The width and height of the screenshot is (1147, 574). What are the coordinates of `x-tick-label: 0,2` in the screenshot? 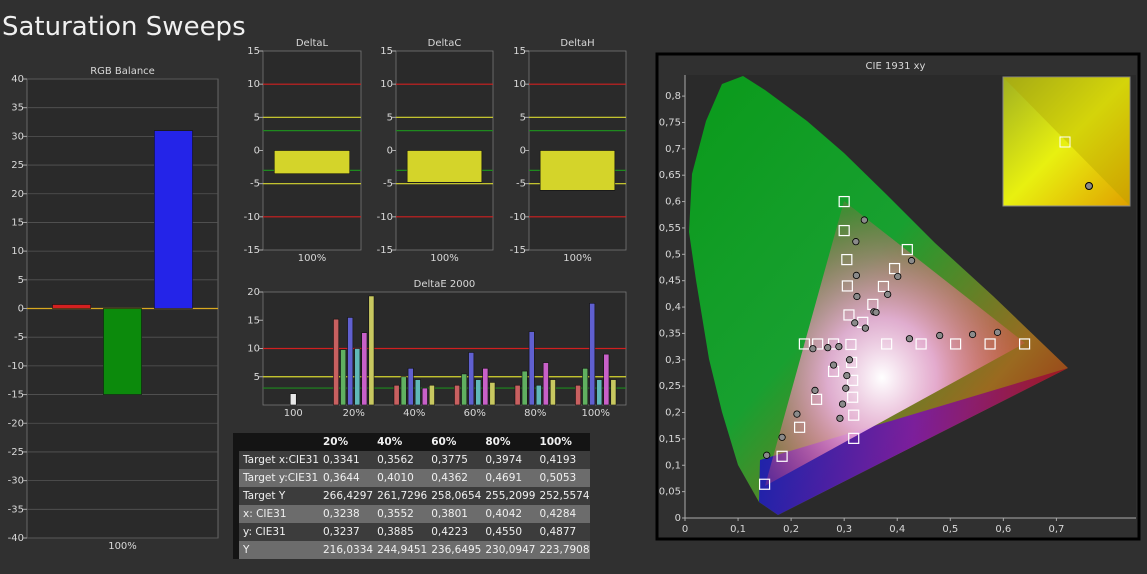 It's located at (791, 529).